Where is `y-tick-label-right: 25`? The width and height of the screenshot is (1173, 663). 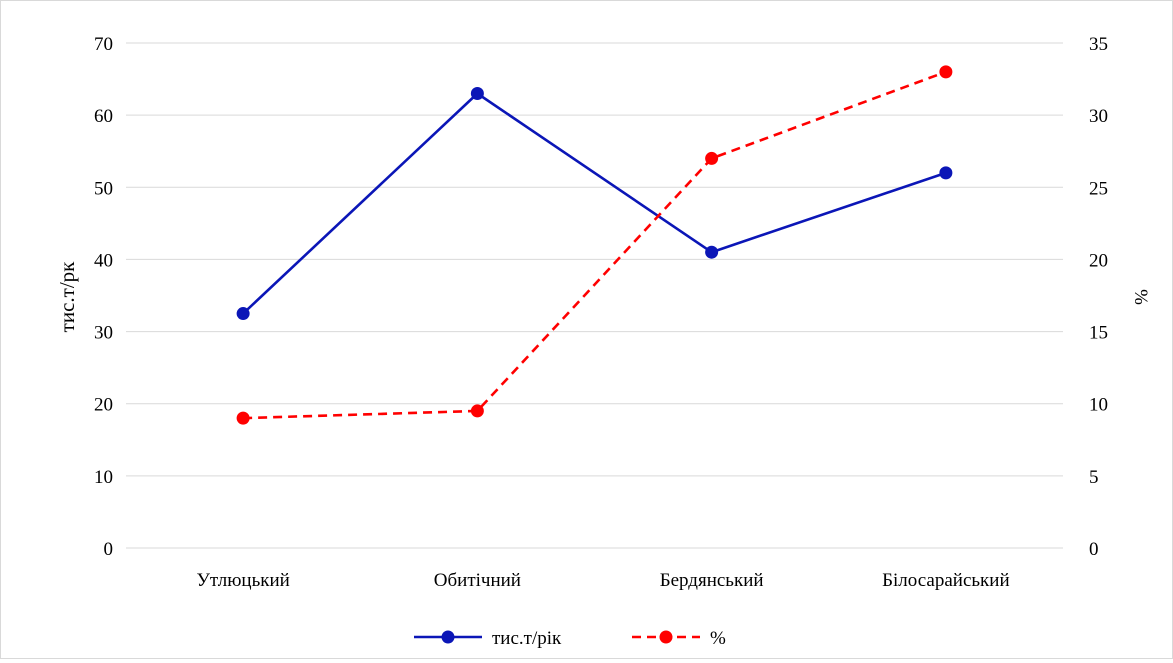 y-tick-label-right: 25 is located at coordinates (1098, 188).